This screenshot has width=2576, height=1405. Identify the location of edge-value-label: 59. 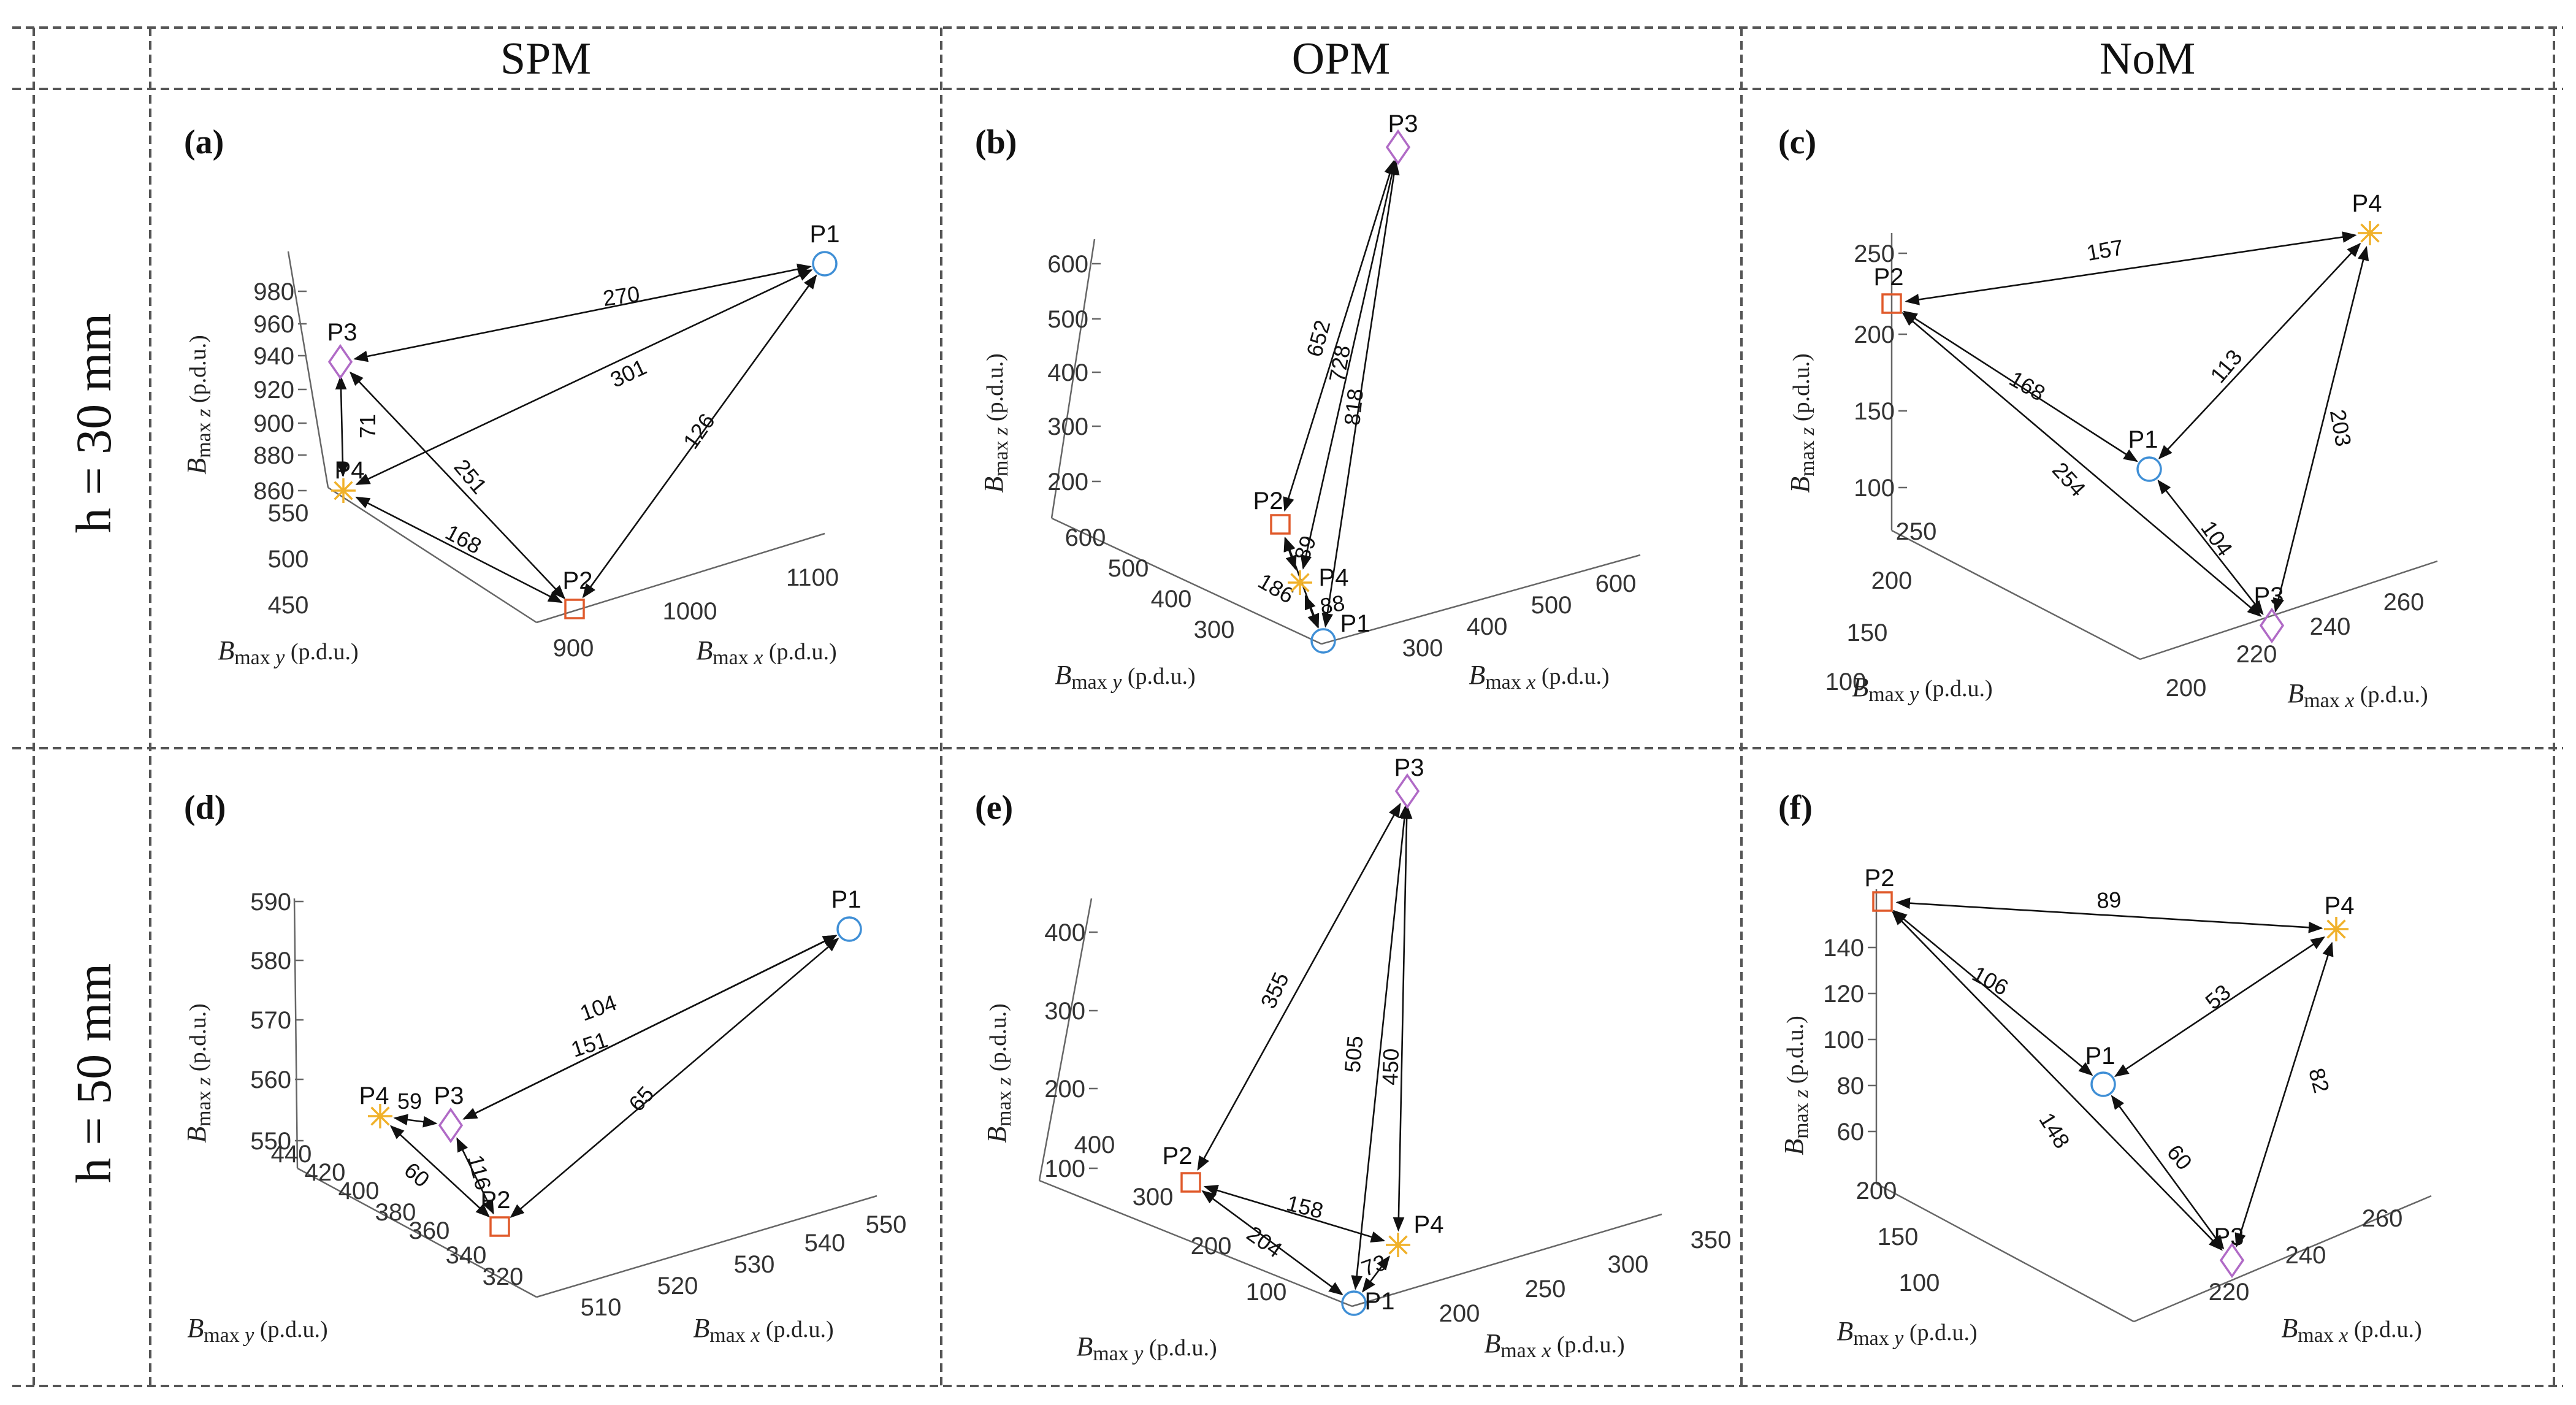
(409, 1101).